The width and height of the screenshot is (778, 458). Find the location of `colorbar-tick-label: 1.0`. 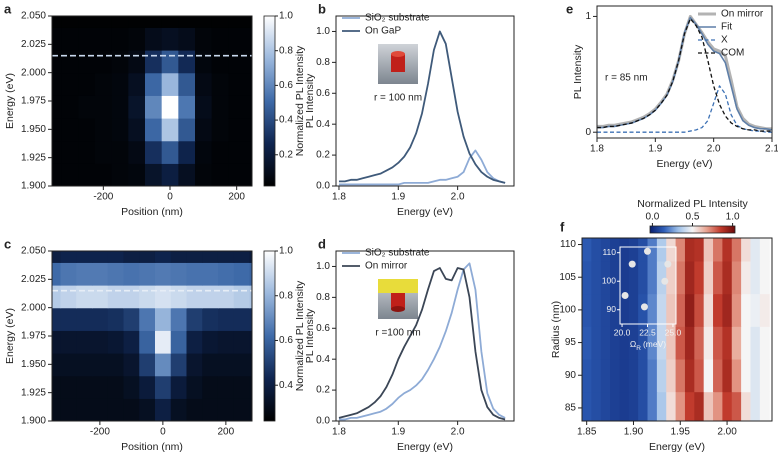

colorbar-tick-label: 1.0 is located at coordinates (286, 251).